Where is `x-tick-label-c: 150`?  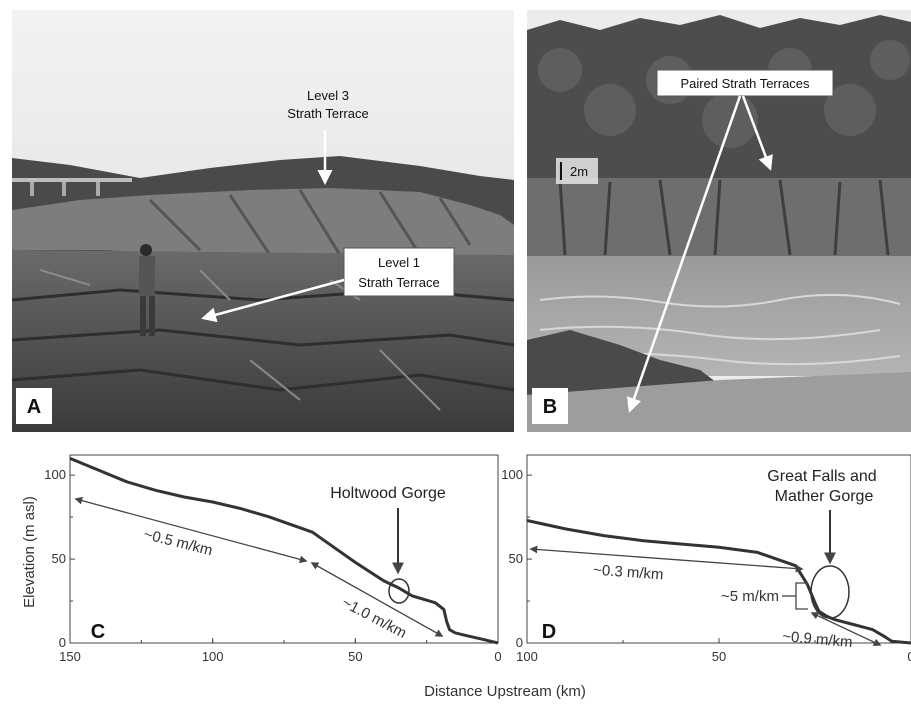
x-tick-label-c: 150 is located at coordinates (70, 656).